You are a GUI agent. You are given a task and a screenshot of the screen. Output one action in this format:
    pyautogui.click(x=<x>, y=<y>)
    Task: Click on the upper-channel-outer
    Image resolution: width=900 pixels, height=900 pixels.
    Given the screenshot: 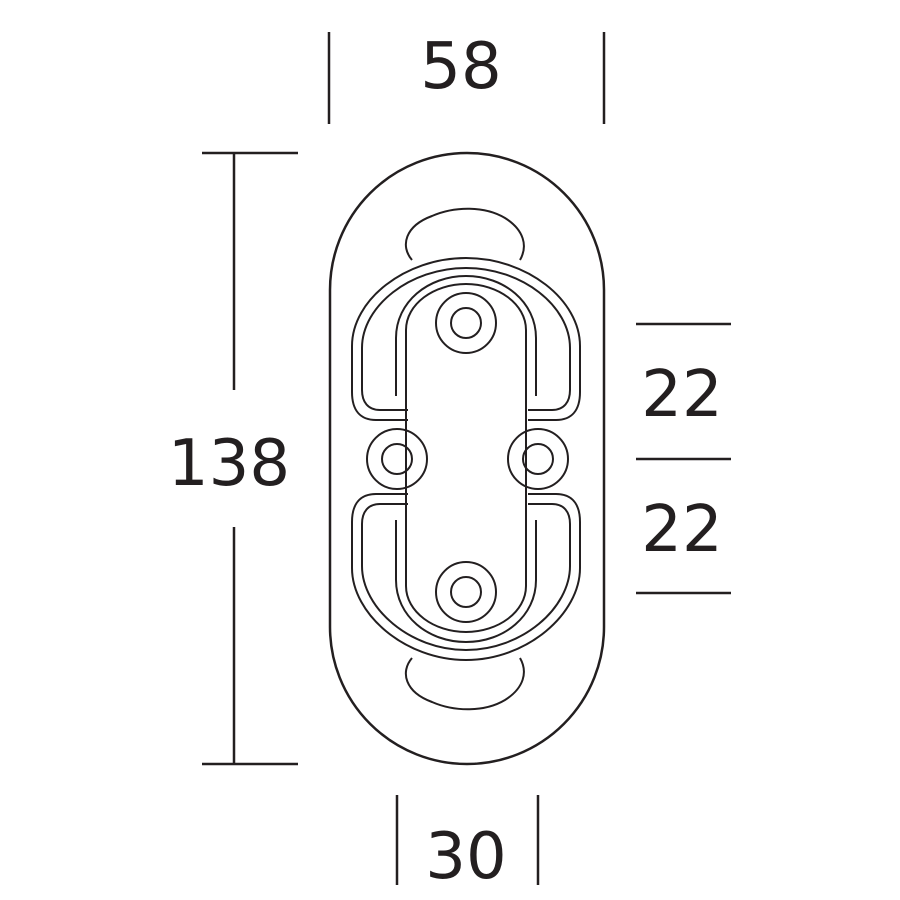 What is the action you would take?
    pyautogui.click(x=466, y=338)
    